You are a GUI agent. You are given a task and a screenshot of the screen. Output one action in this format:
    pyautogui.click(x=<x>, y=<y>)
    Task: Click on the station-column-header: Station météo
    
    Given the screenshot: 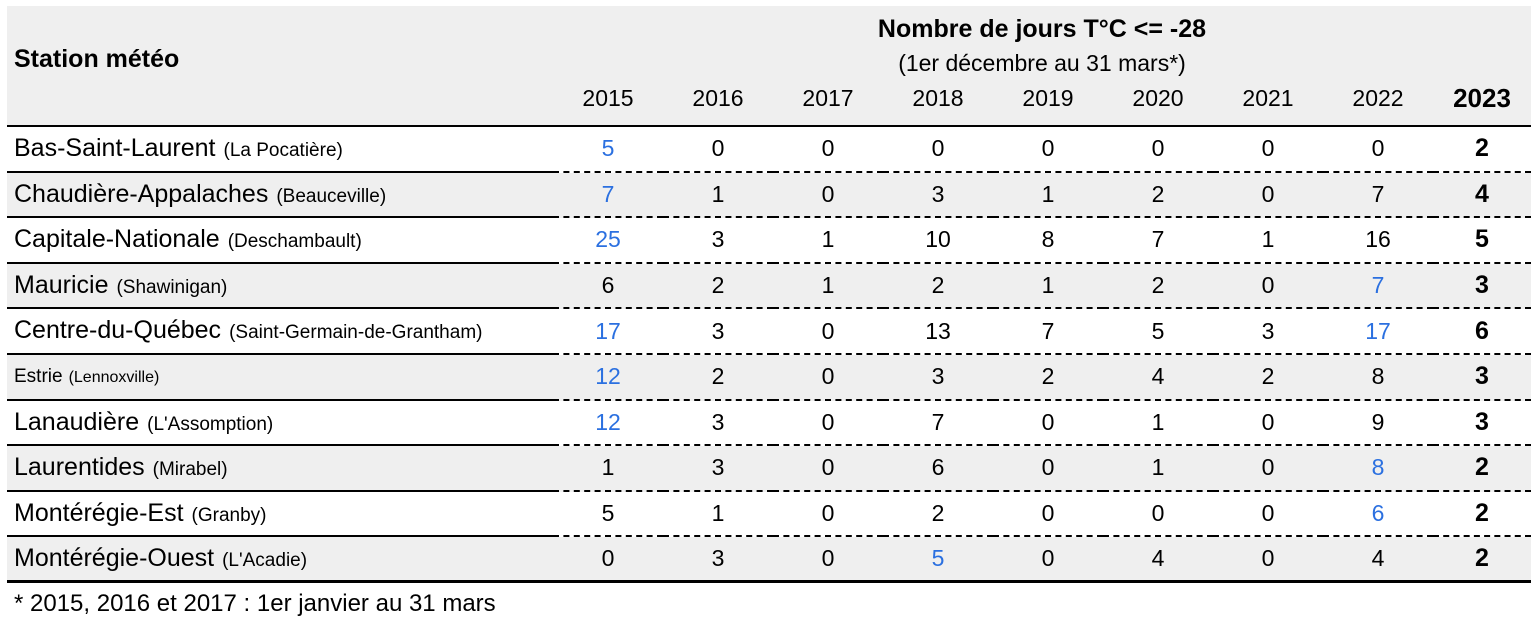 What is the action you would take?
    pyautogui.click(x=97, y=59)
    